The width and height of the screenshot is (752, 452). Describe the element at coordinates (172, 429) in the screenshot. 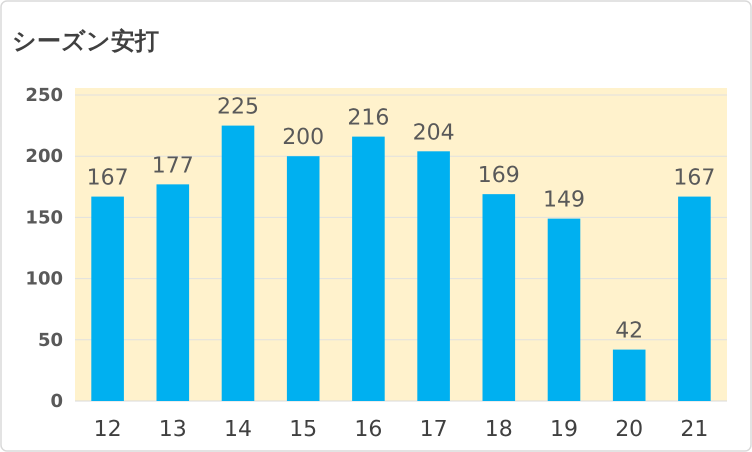

I see `x-tick-label: 13` at that location.